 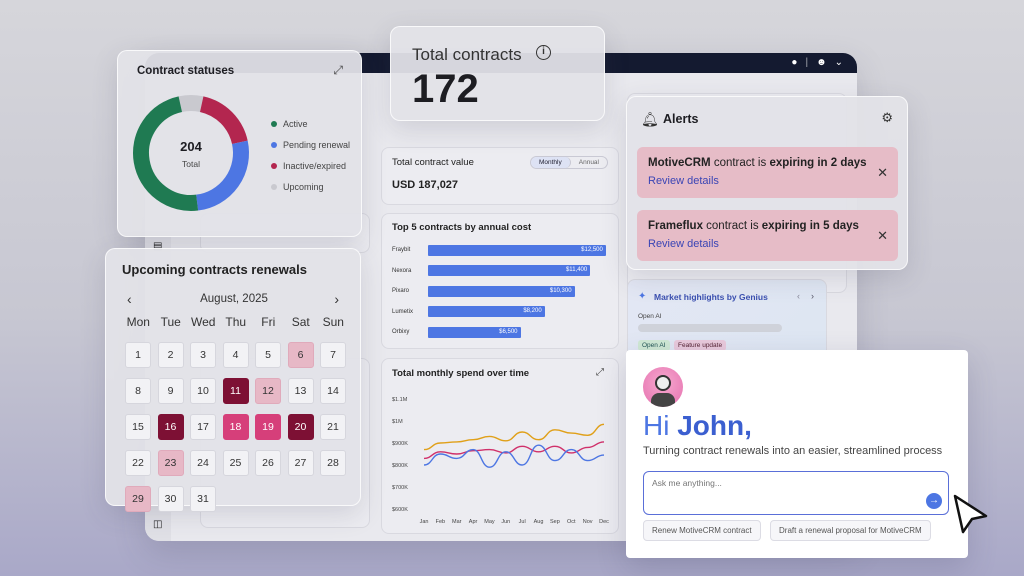 I want to click on bar-value-label: $11,400, so click(x=576, y=270).